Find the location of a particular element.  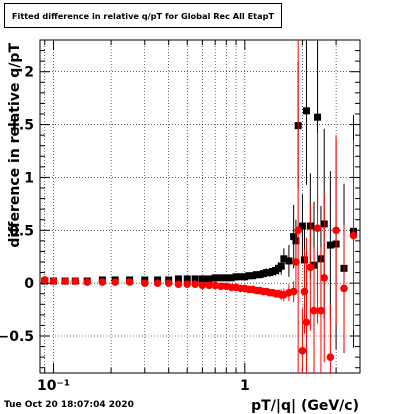

y-tick-label: 2 is located at coordinates (29, 73).